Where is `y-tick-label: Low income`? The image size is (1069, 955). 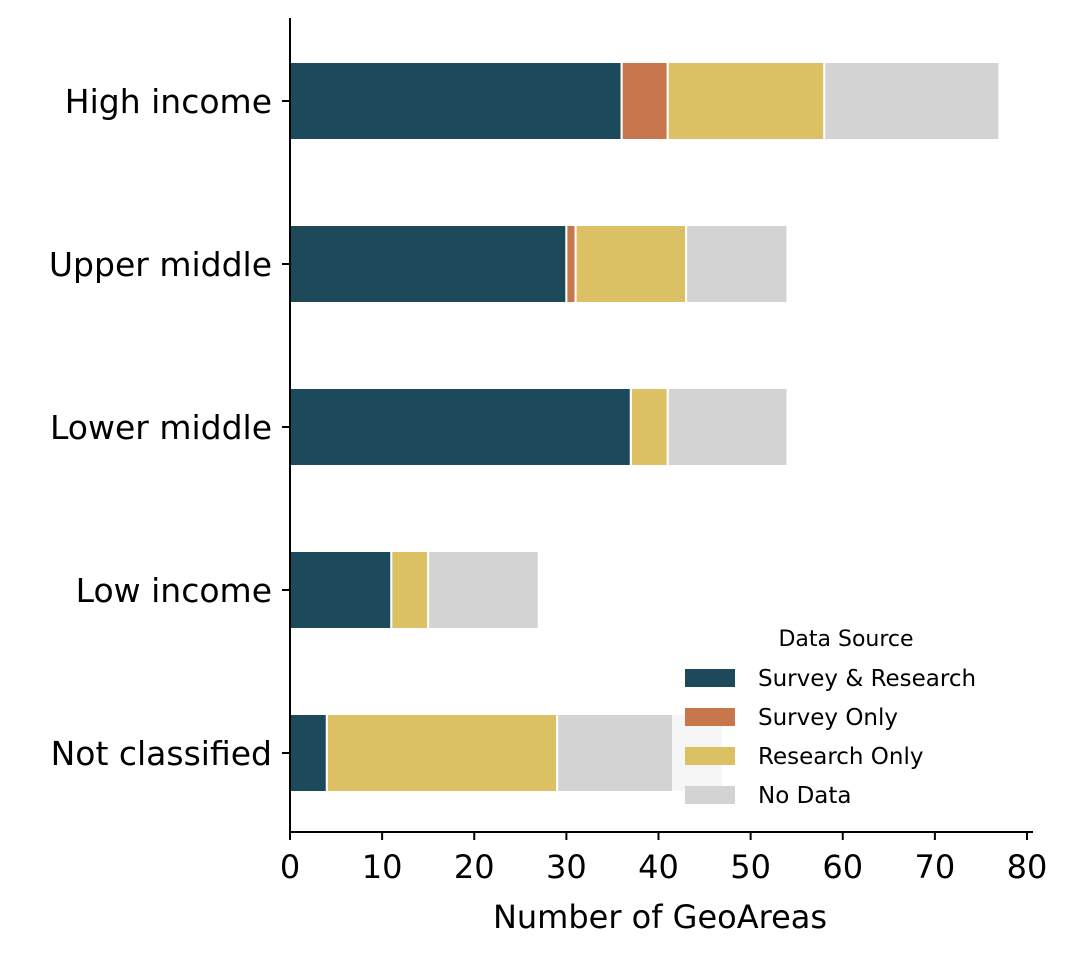
y-tick-label: Low income is located at coordinates (174, 590).